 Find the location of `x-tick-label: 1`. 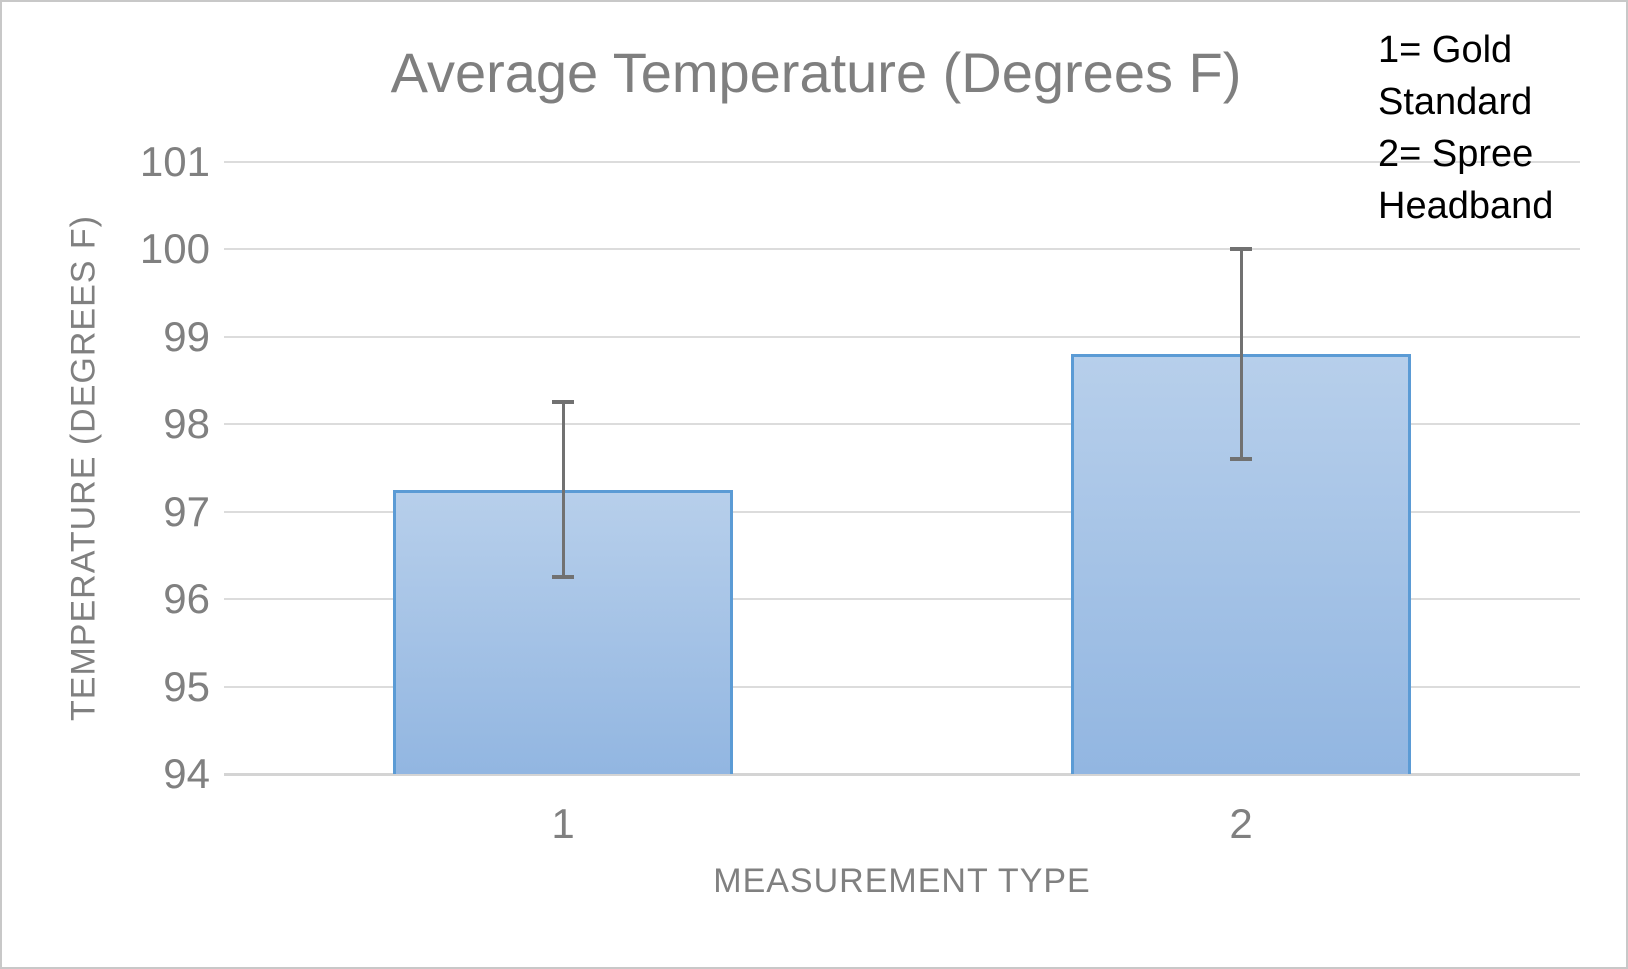

x-tick-label: 1 is located at coordinates (563, 823).